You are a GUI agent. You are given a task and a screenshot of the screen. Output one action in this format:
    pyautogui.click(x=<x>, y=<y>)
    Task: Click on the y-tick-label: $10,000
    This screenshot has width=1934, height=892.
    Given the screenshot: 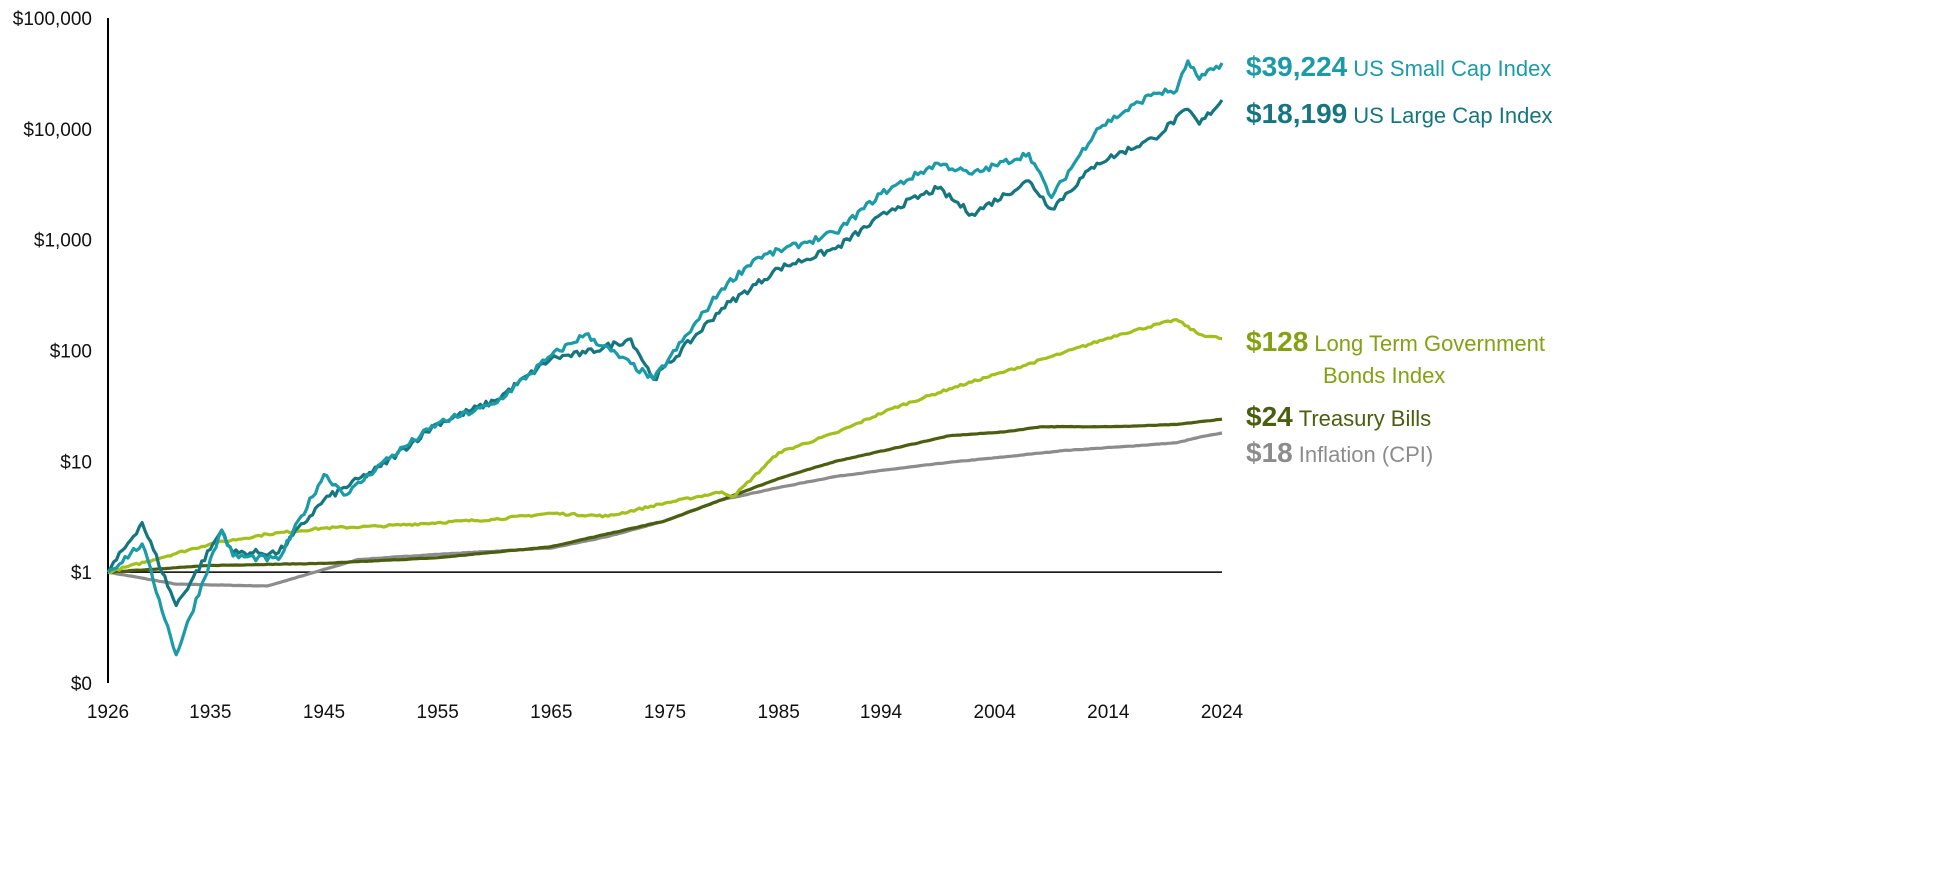 What is the action you would take?
    pyautogui.click(x=57, y=130)
    